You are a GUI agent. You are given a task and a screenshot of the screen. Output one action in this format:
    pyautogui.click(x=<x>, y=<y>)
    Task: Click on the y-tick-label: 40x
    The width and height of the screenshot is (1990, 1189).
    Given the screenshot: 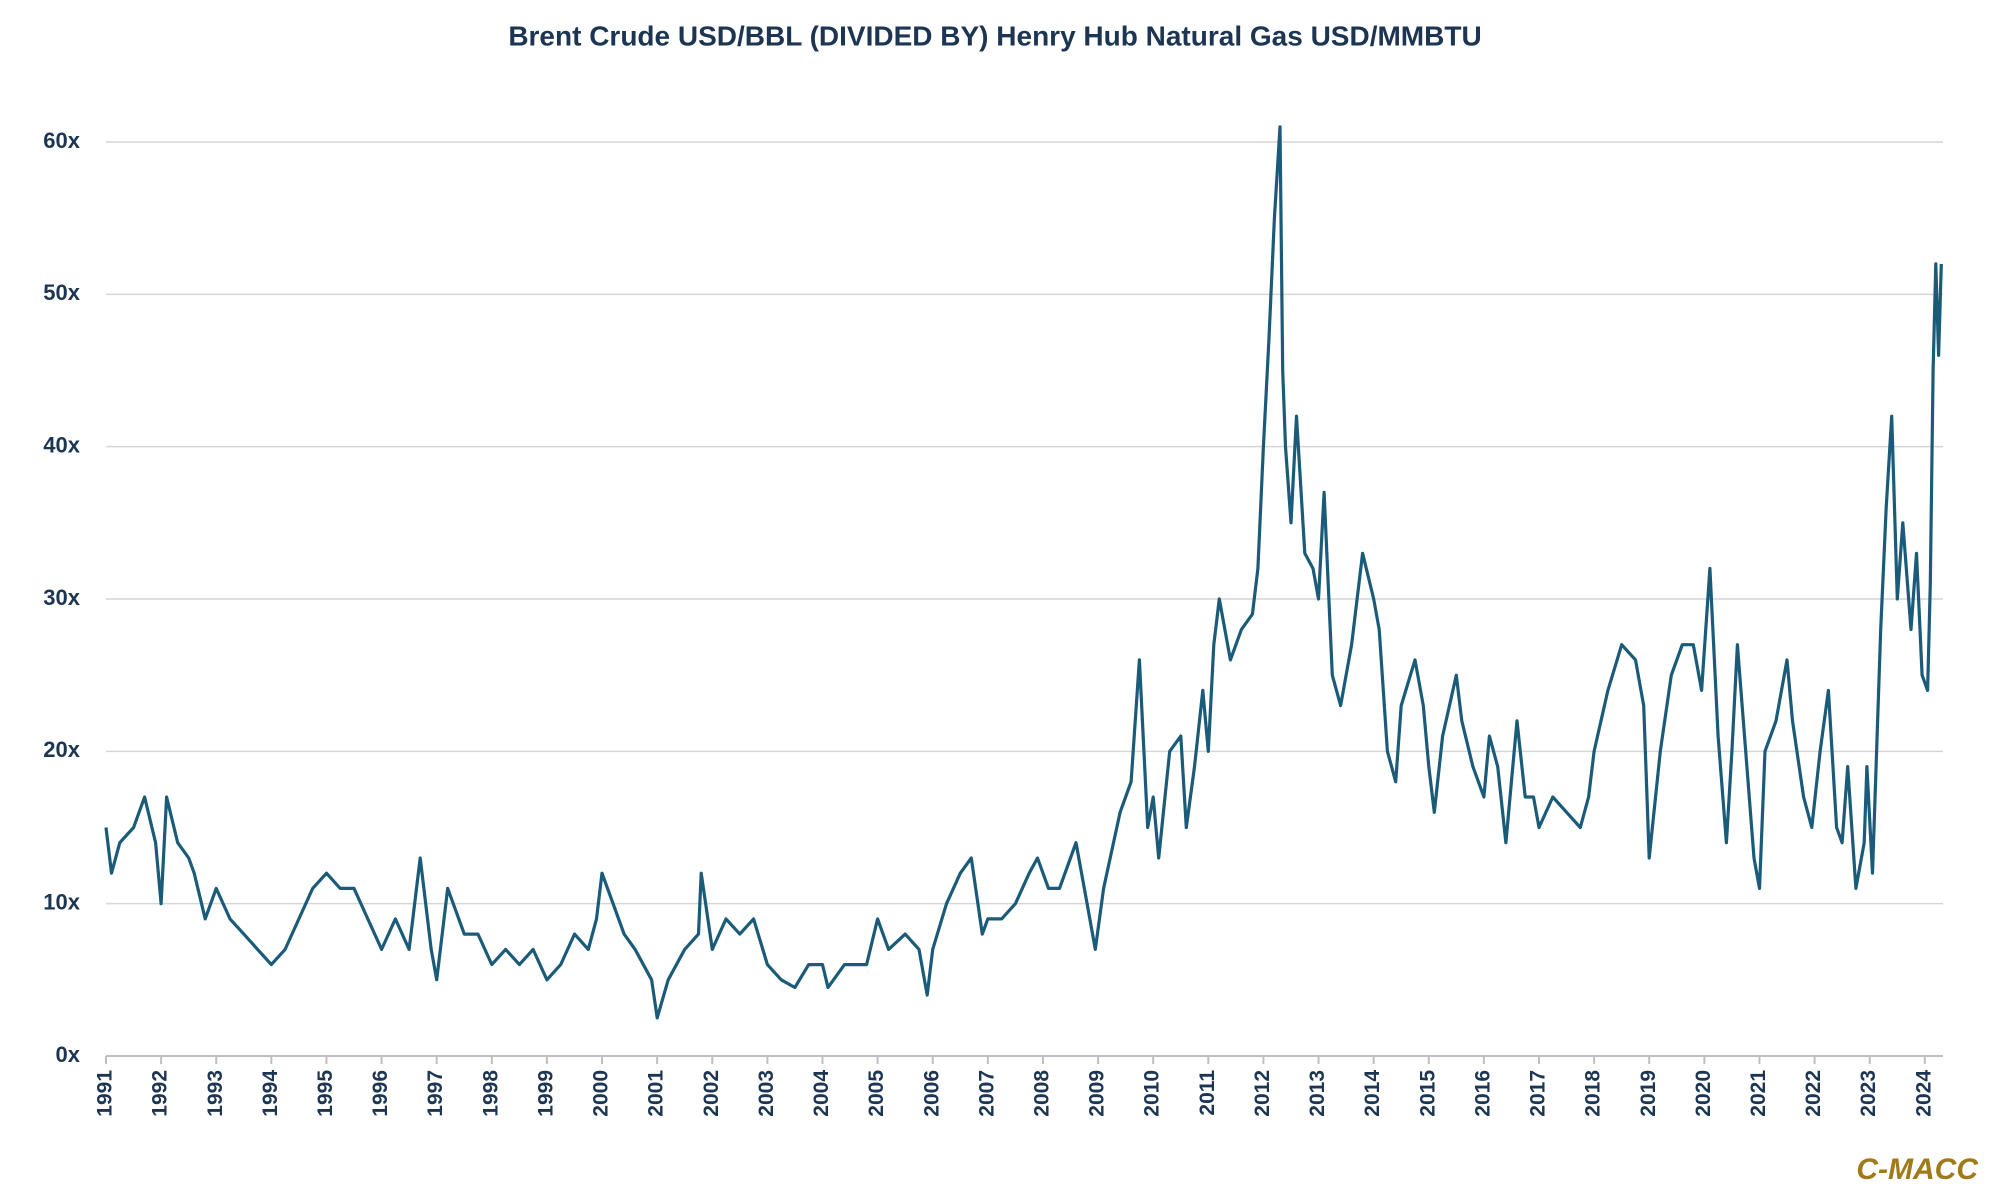 What is the action you would take?
    pyautogui.click(x=61, y=444)
    